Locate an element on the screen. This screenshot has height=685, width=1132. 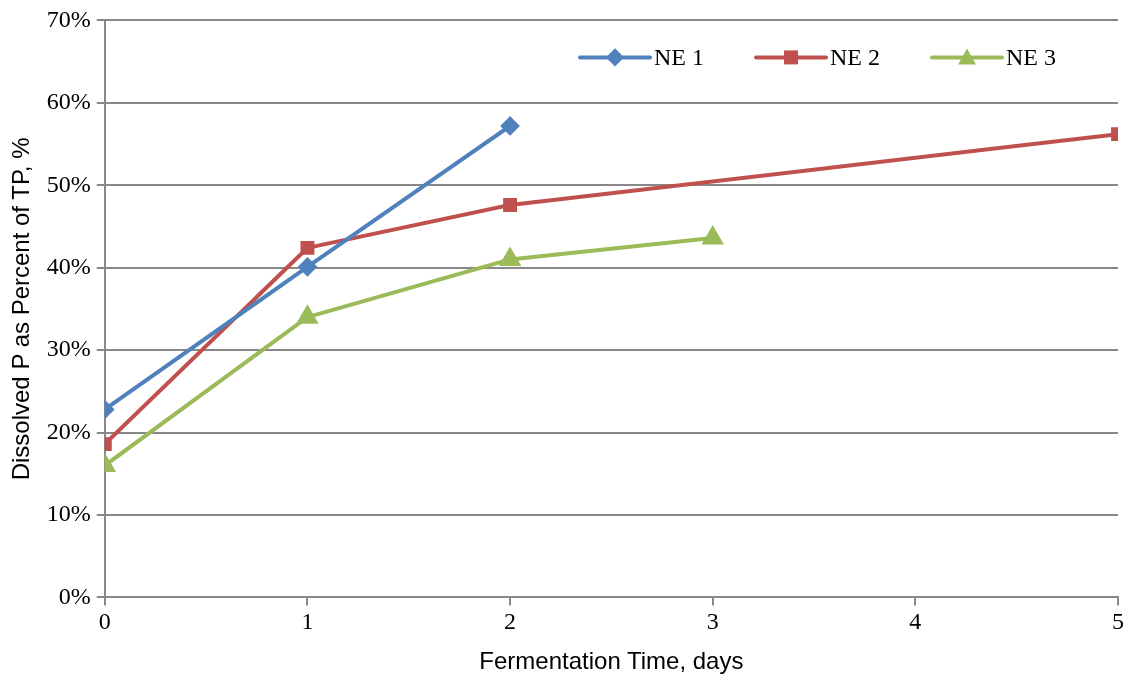
y-tick-label: 10% is located at coordinates (68, 513).